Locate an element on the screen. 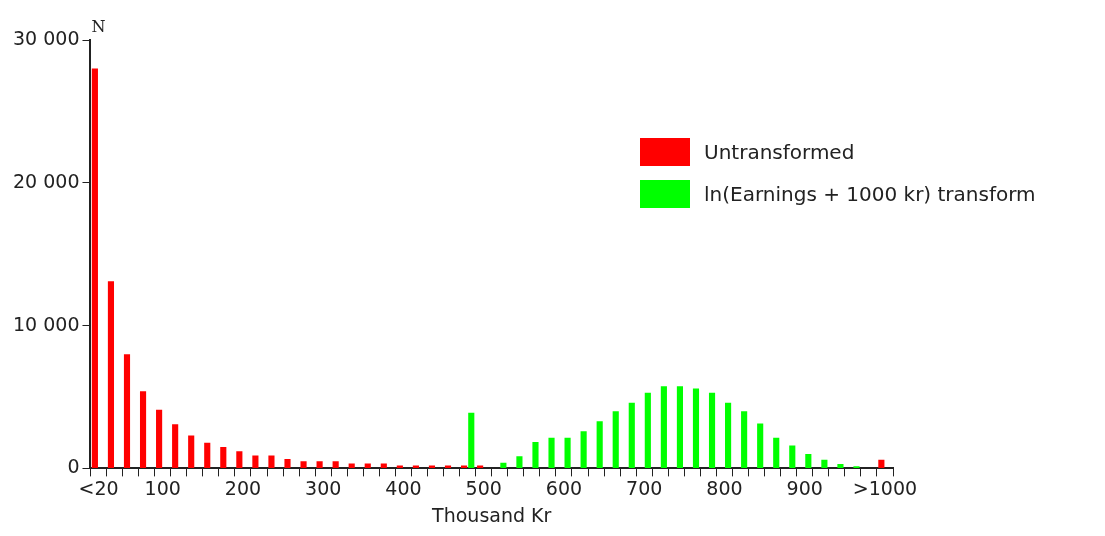 The width and height of the screenshot is (1105, 536). y-tick-label: 10 000 is located at coordinates (46, 323).